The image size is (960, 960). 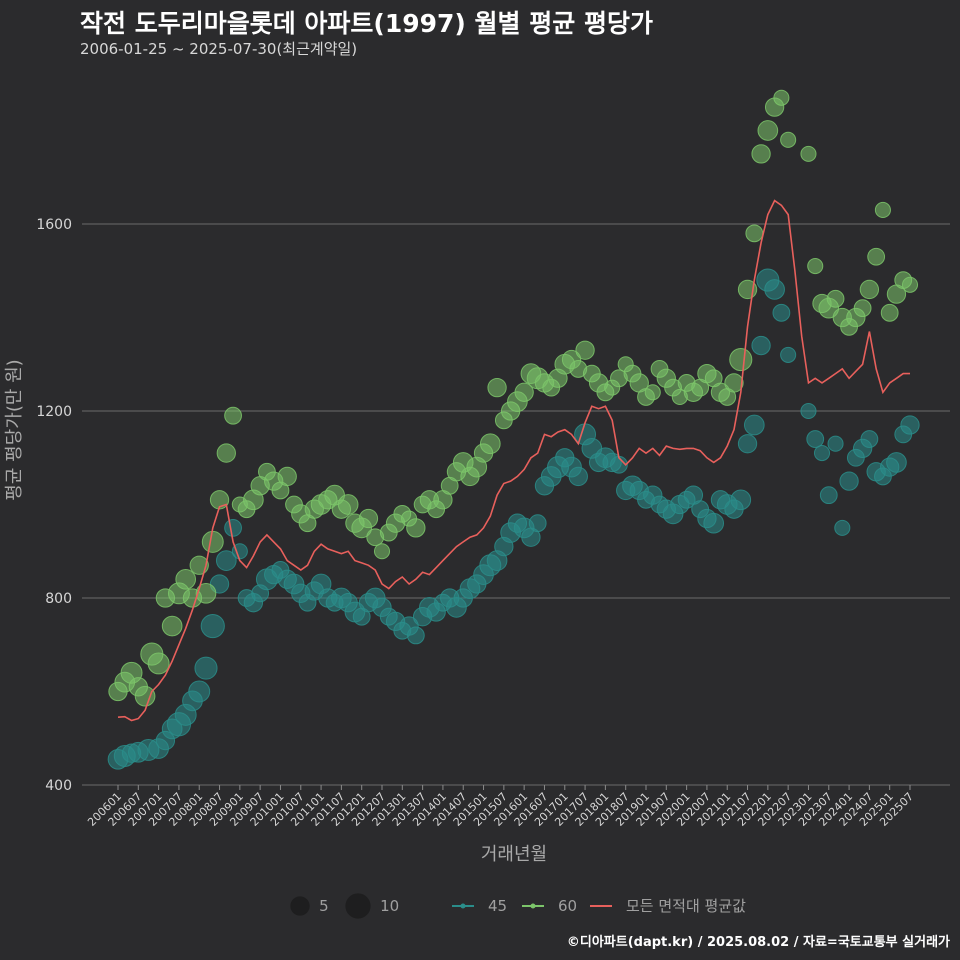 I want to click on y-axis-title: 평균 평당가(만 원), so click(x=14, y=429).